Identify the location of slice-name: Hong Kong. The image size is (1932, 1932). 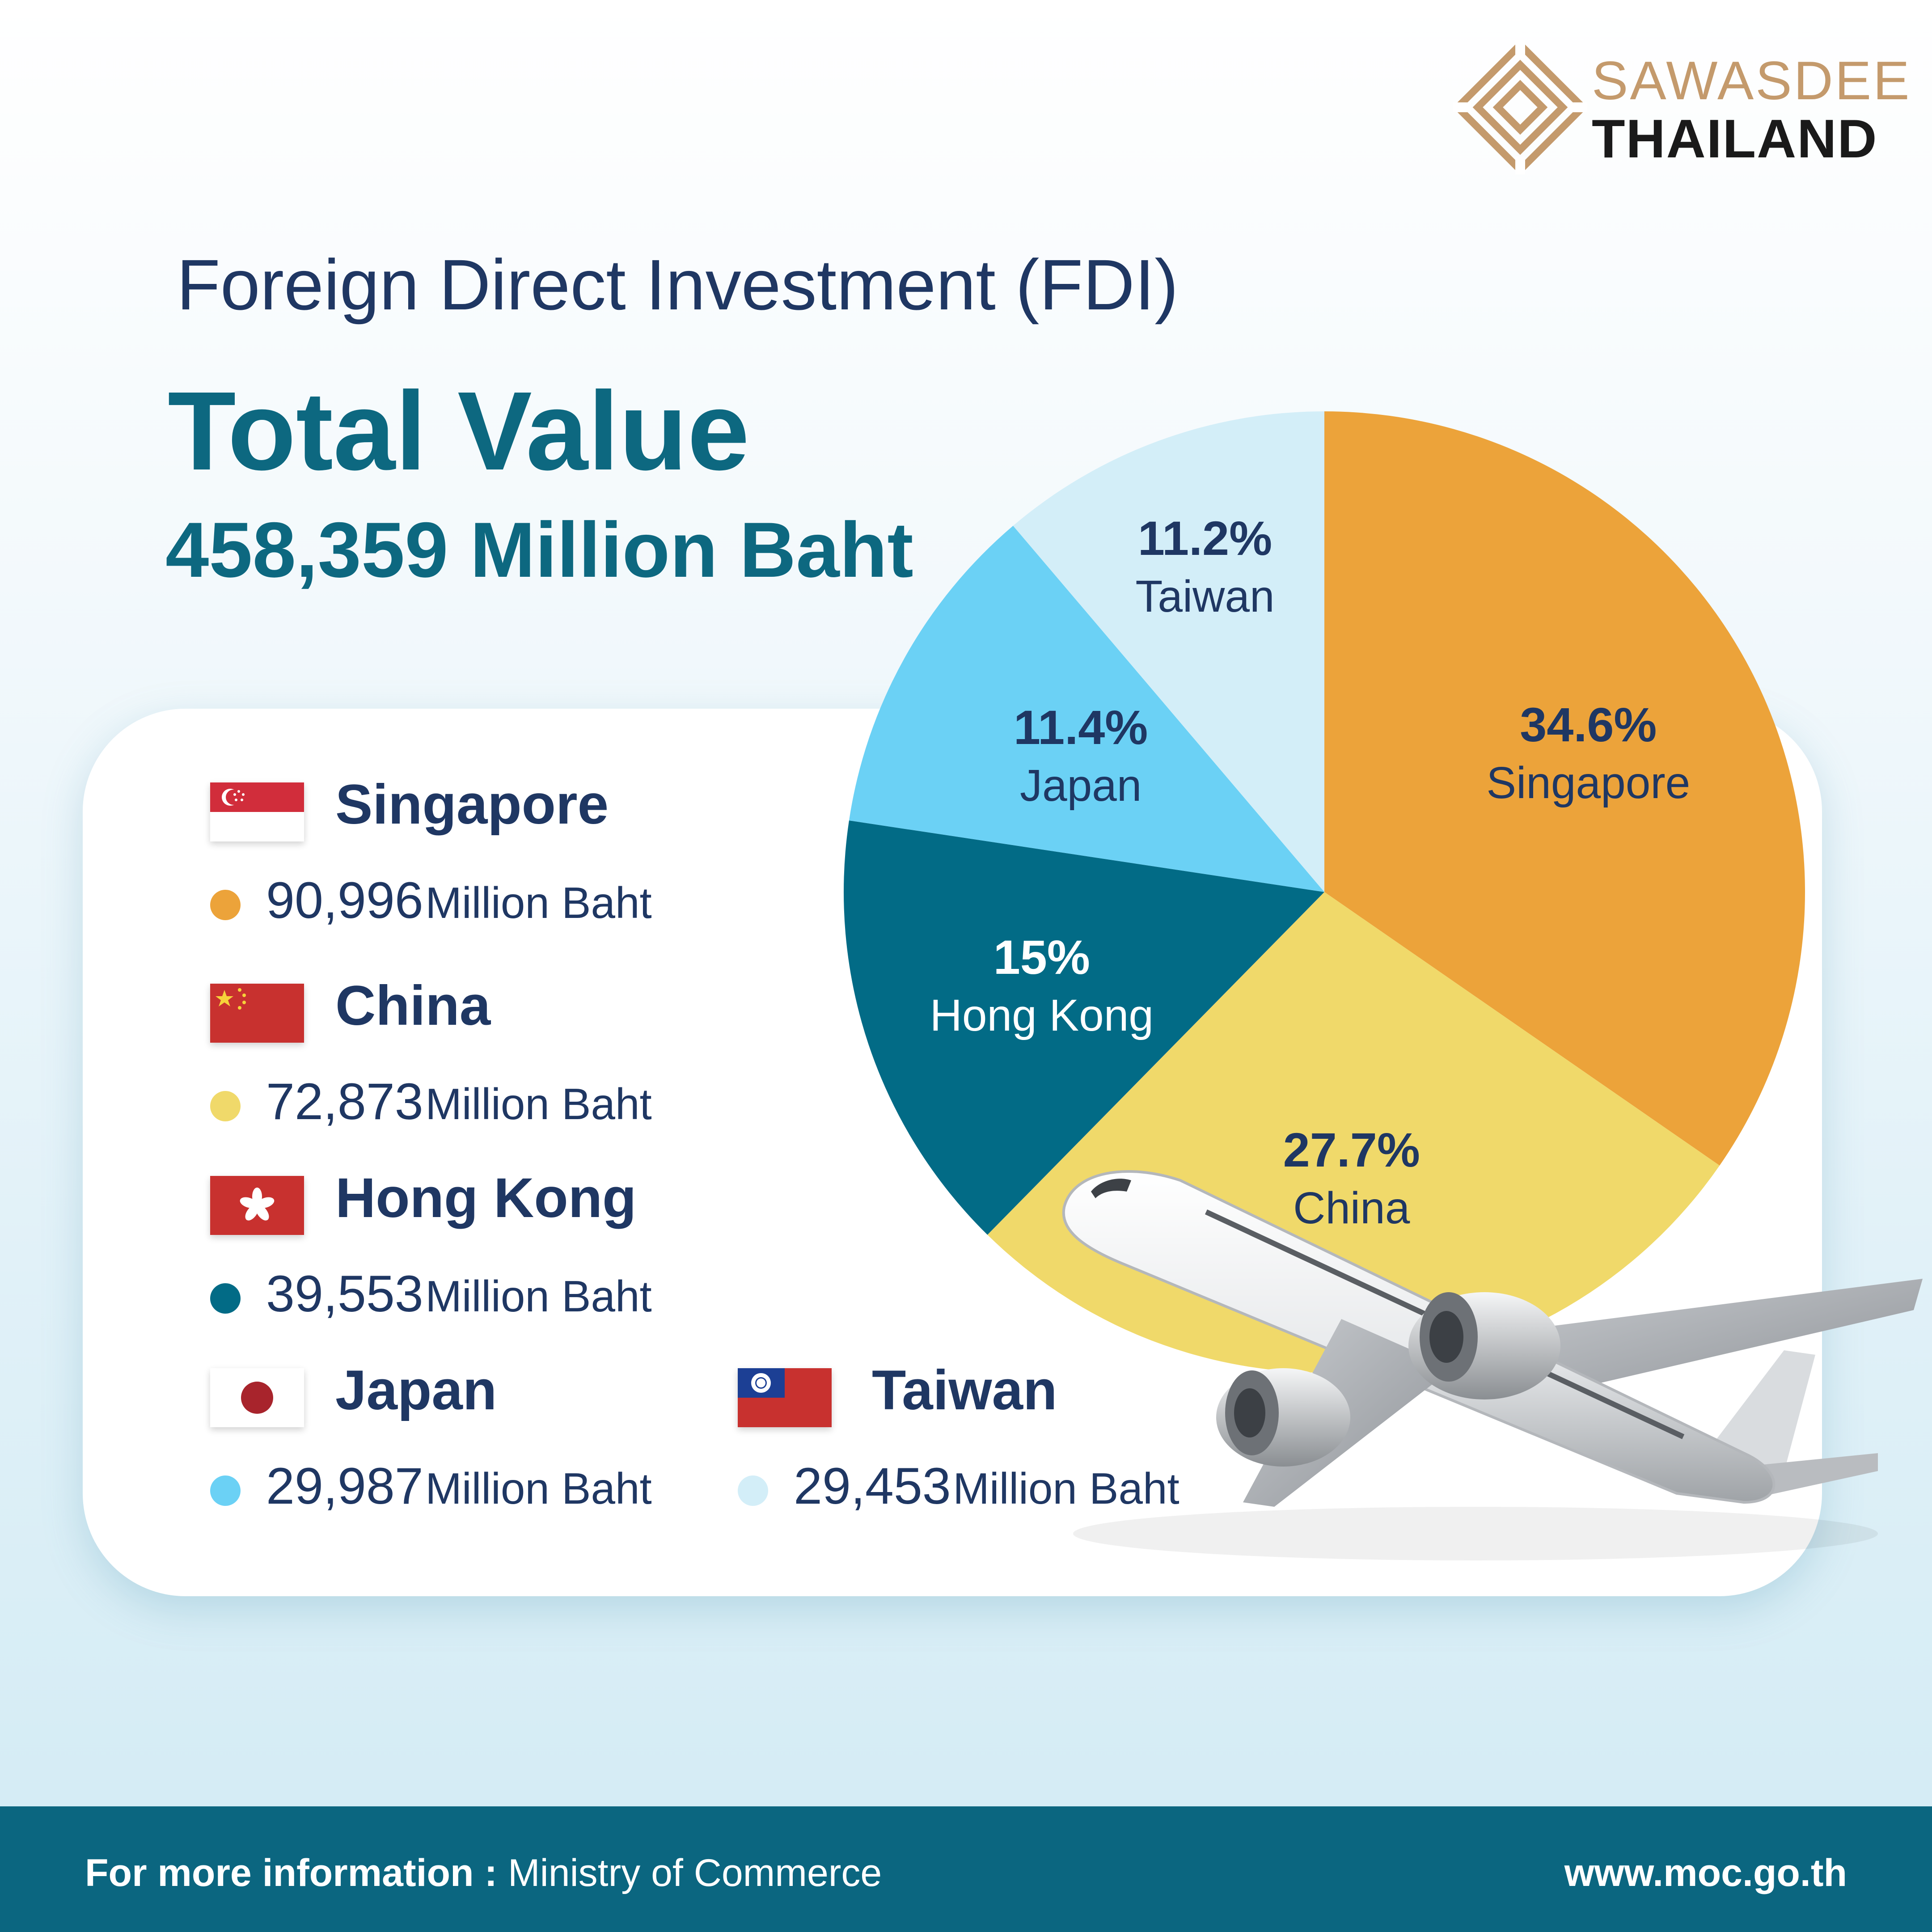
(1042, 1016).